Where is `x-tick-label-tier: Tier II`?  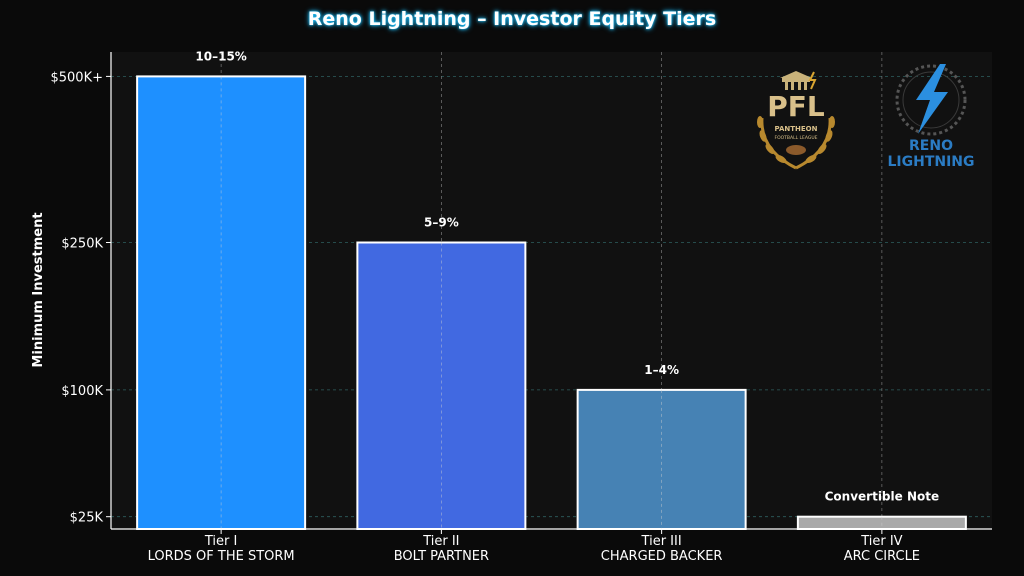
x-tick-label-tier: Tier II is located at coordinates (440, 541).